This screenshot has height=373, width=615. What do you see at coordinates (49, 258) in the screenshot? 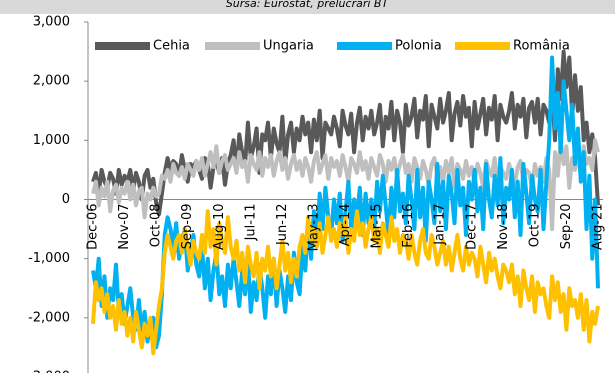
I see `y-tick-label: -1,000` at bounding box center [49, 258].